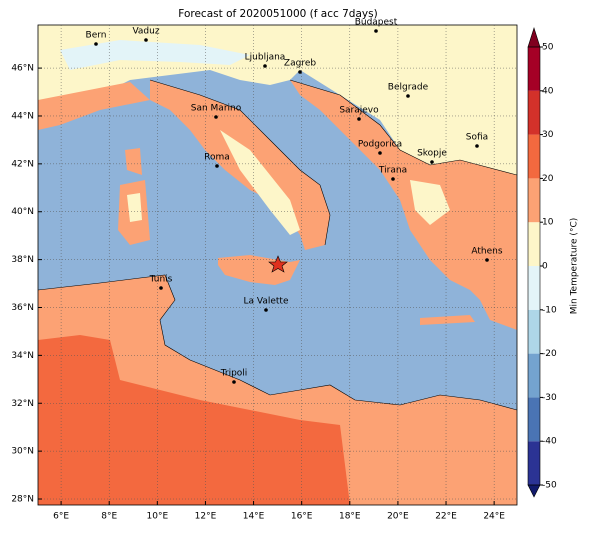 The height and width of the screenshot is (533, 592). What do you see at coordinates (133, 161) in the screenshot?
I see `land-corsica` at bounding box center [133, 161].